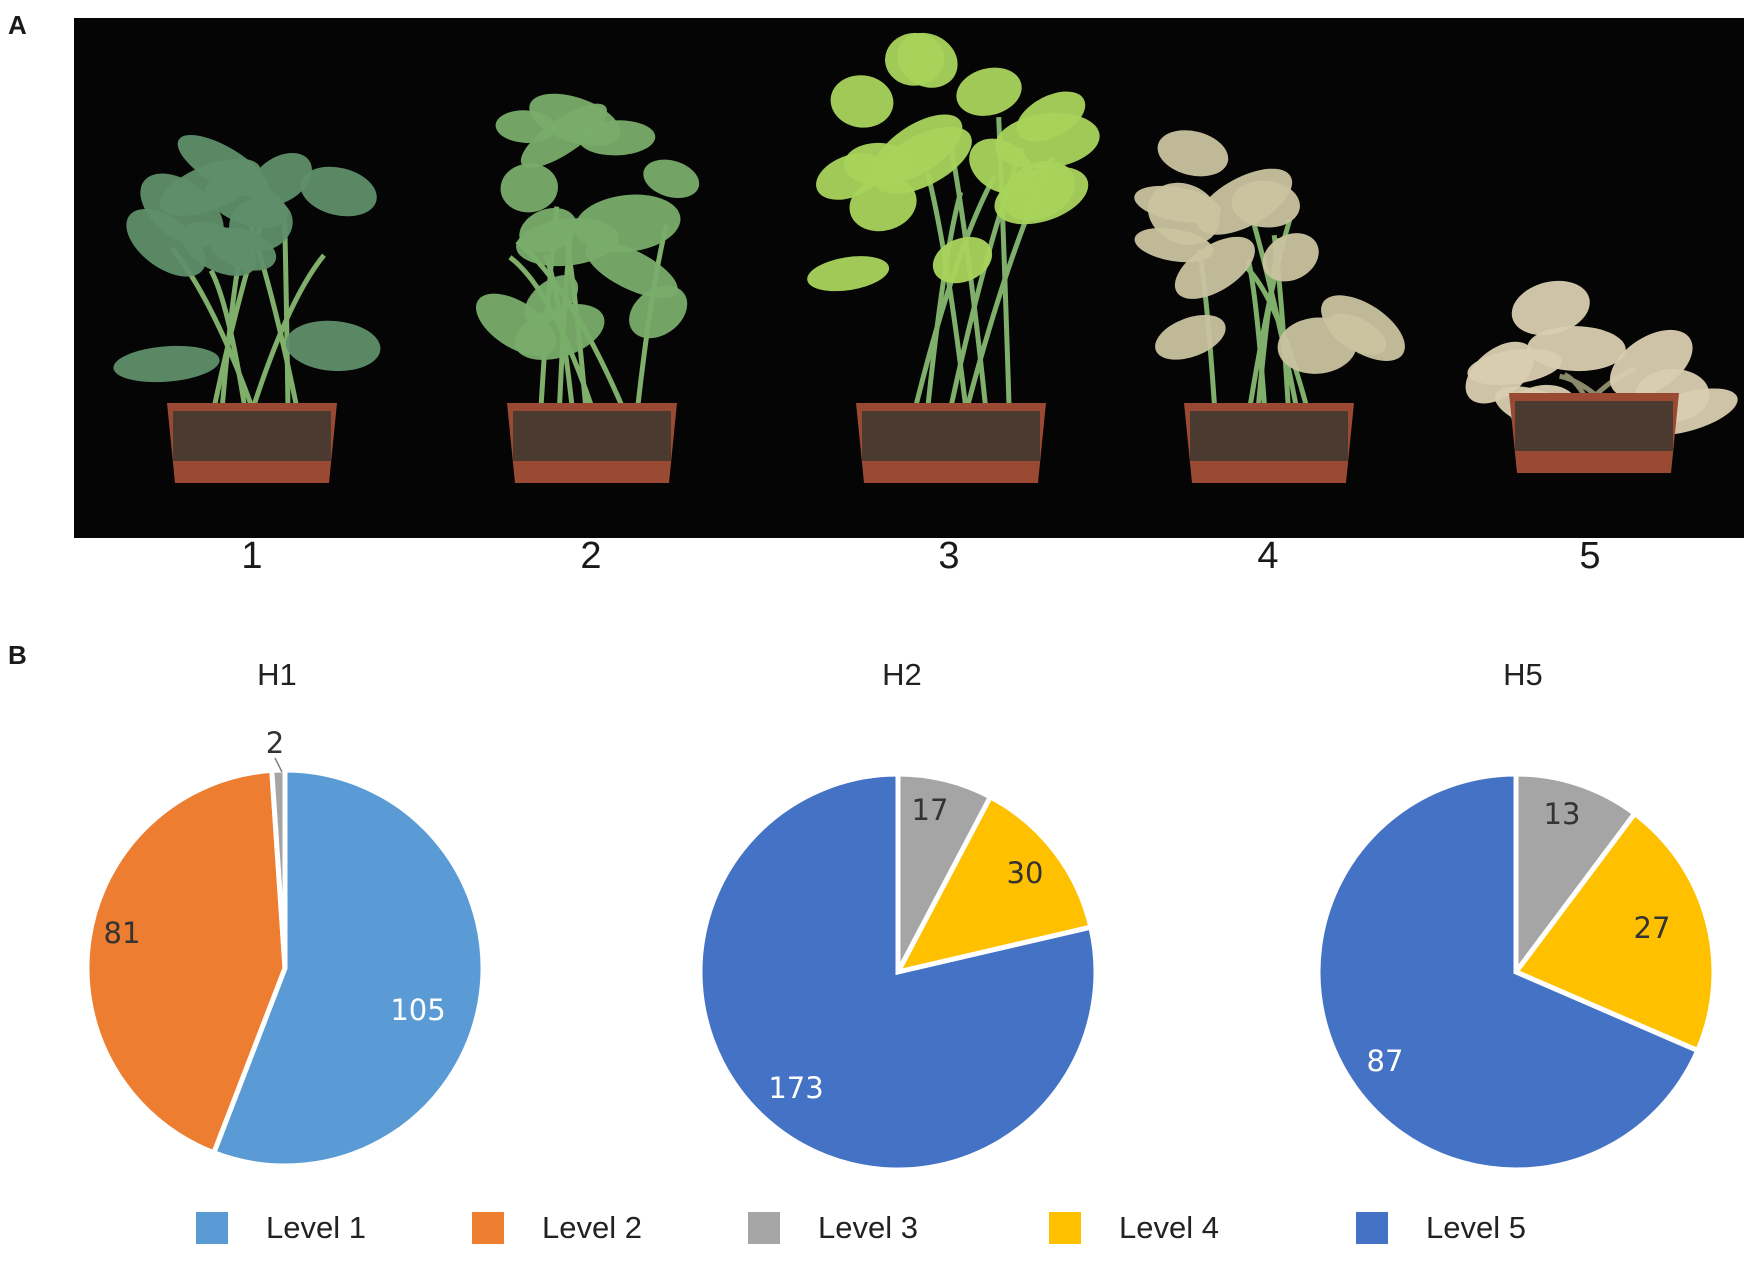 This screenshot has width=1750, height=1263. What do you see at coordinates (591, 556) in the screenshot?
I see `pot-label-2: 2` at bounding box center [591, 556].